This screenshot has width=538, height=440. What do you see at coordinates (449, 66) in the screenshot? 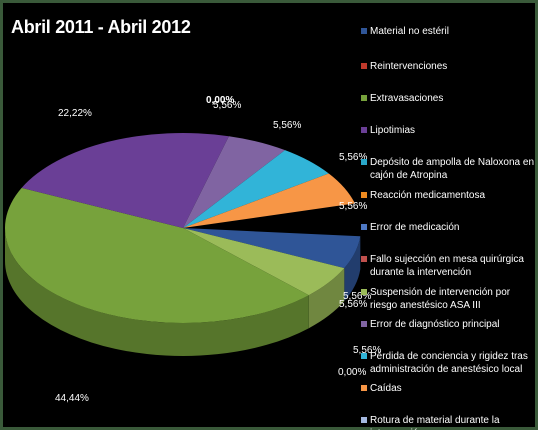
I see `legend-item: Reintervenciones` at bounding box center [449, 66].